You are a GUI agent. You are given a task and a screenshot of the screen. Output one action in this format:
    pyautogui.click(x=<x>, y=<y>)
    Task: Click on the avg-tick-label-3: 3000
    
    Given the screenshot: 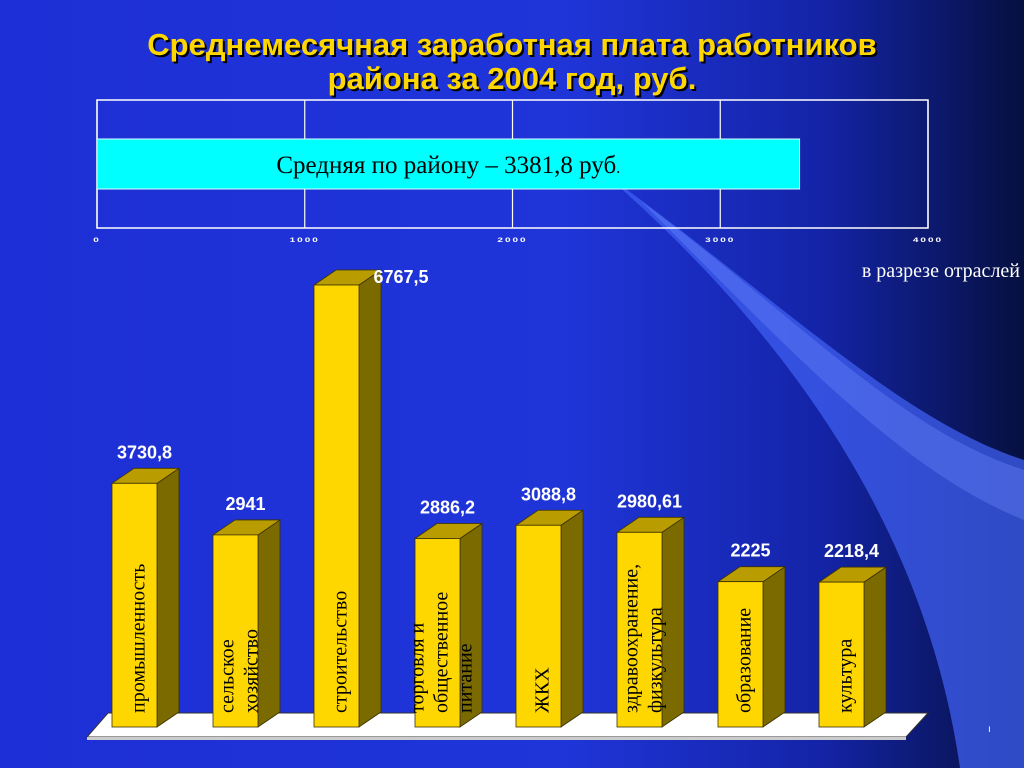 What is the action you would take?
    pyautogui.click(x=720, y=240)
    